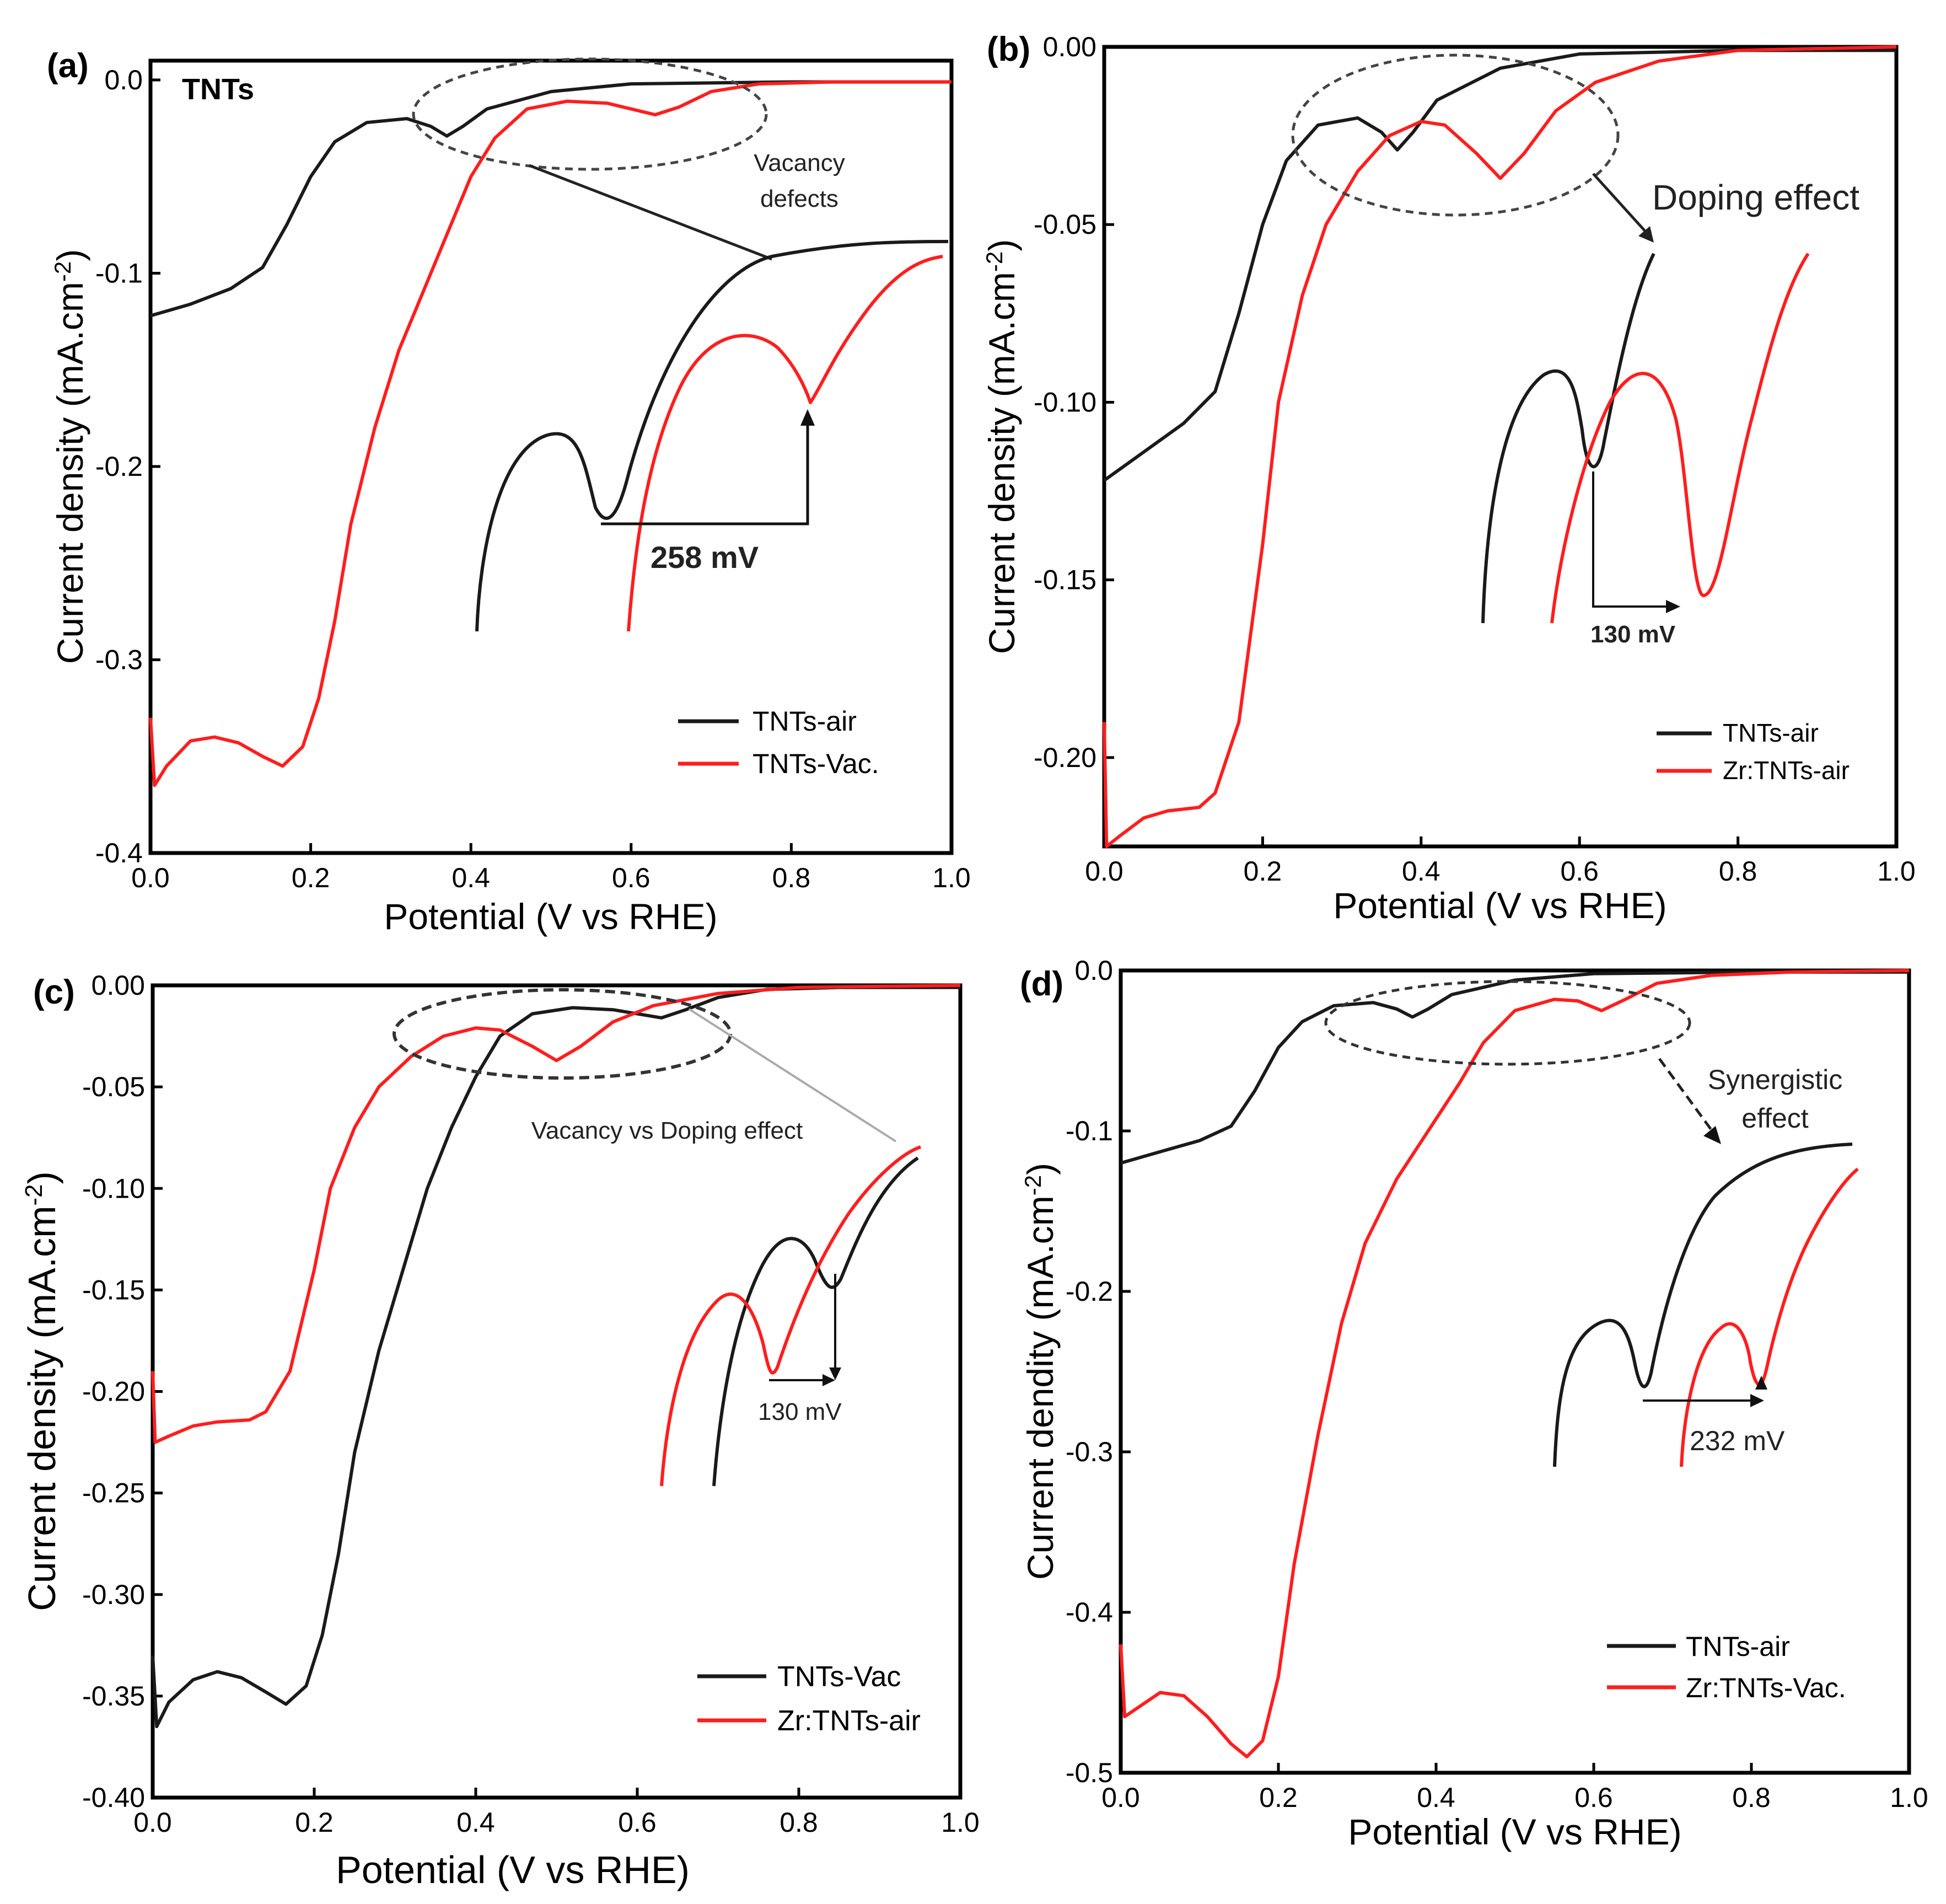  Describe the element at coordinates (114, 1086) in the screenshot. I see `y-tick-label: -0.05` at that location.